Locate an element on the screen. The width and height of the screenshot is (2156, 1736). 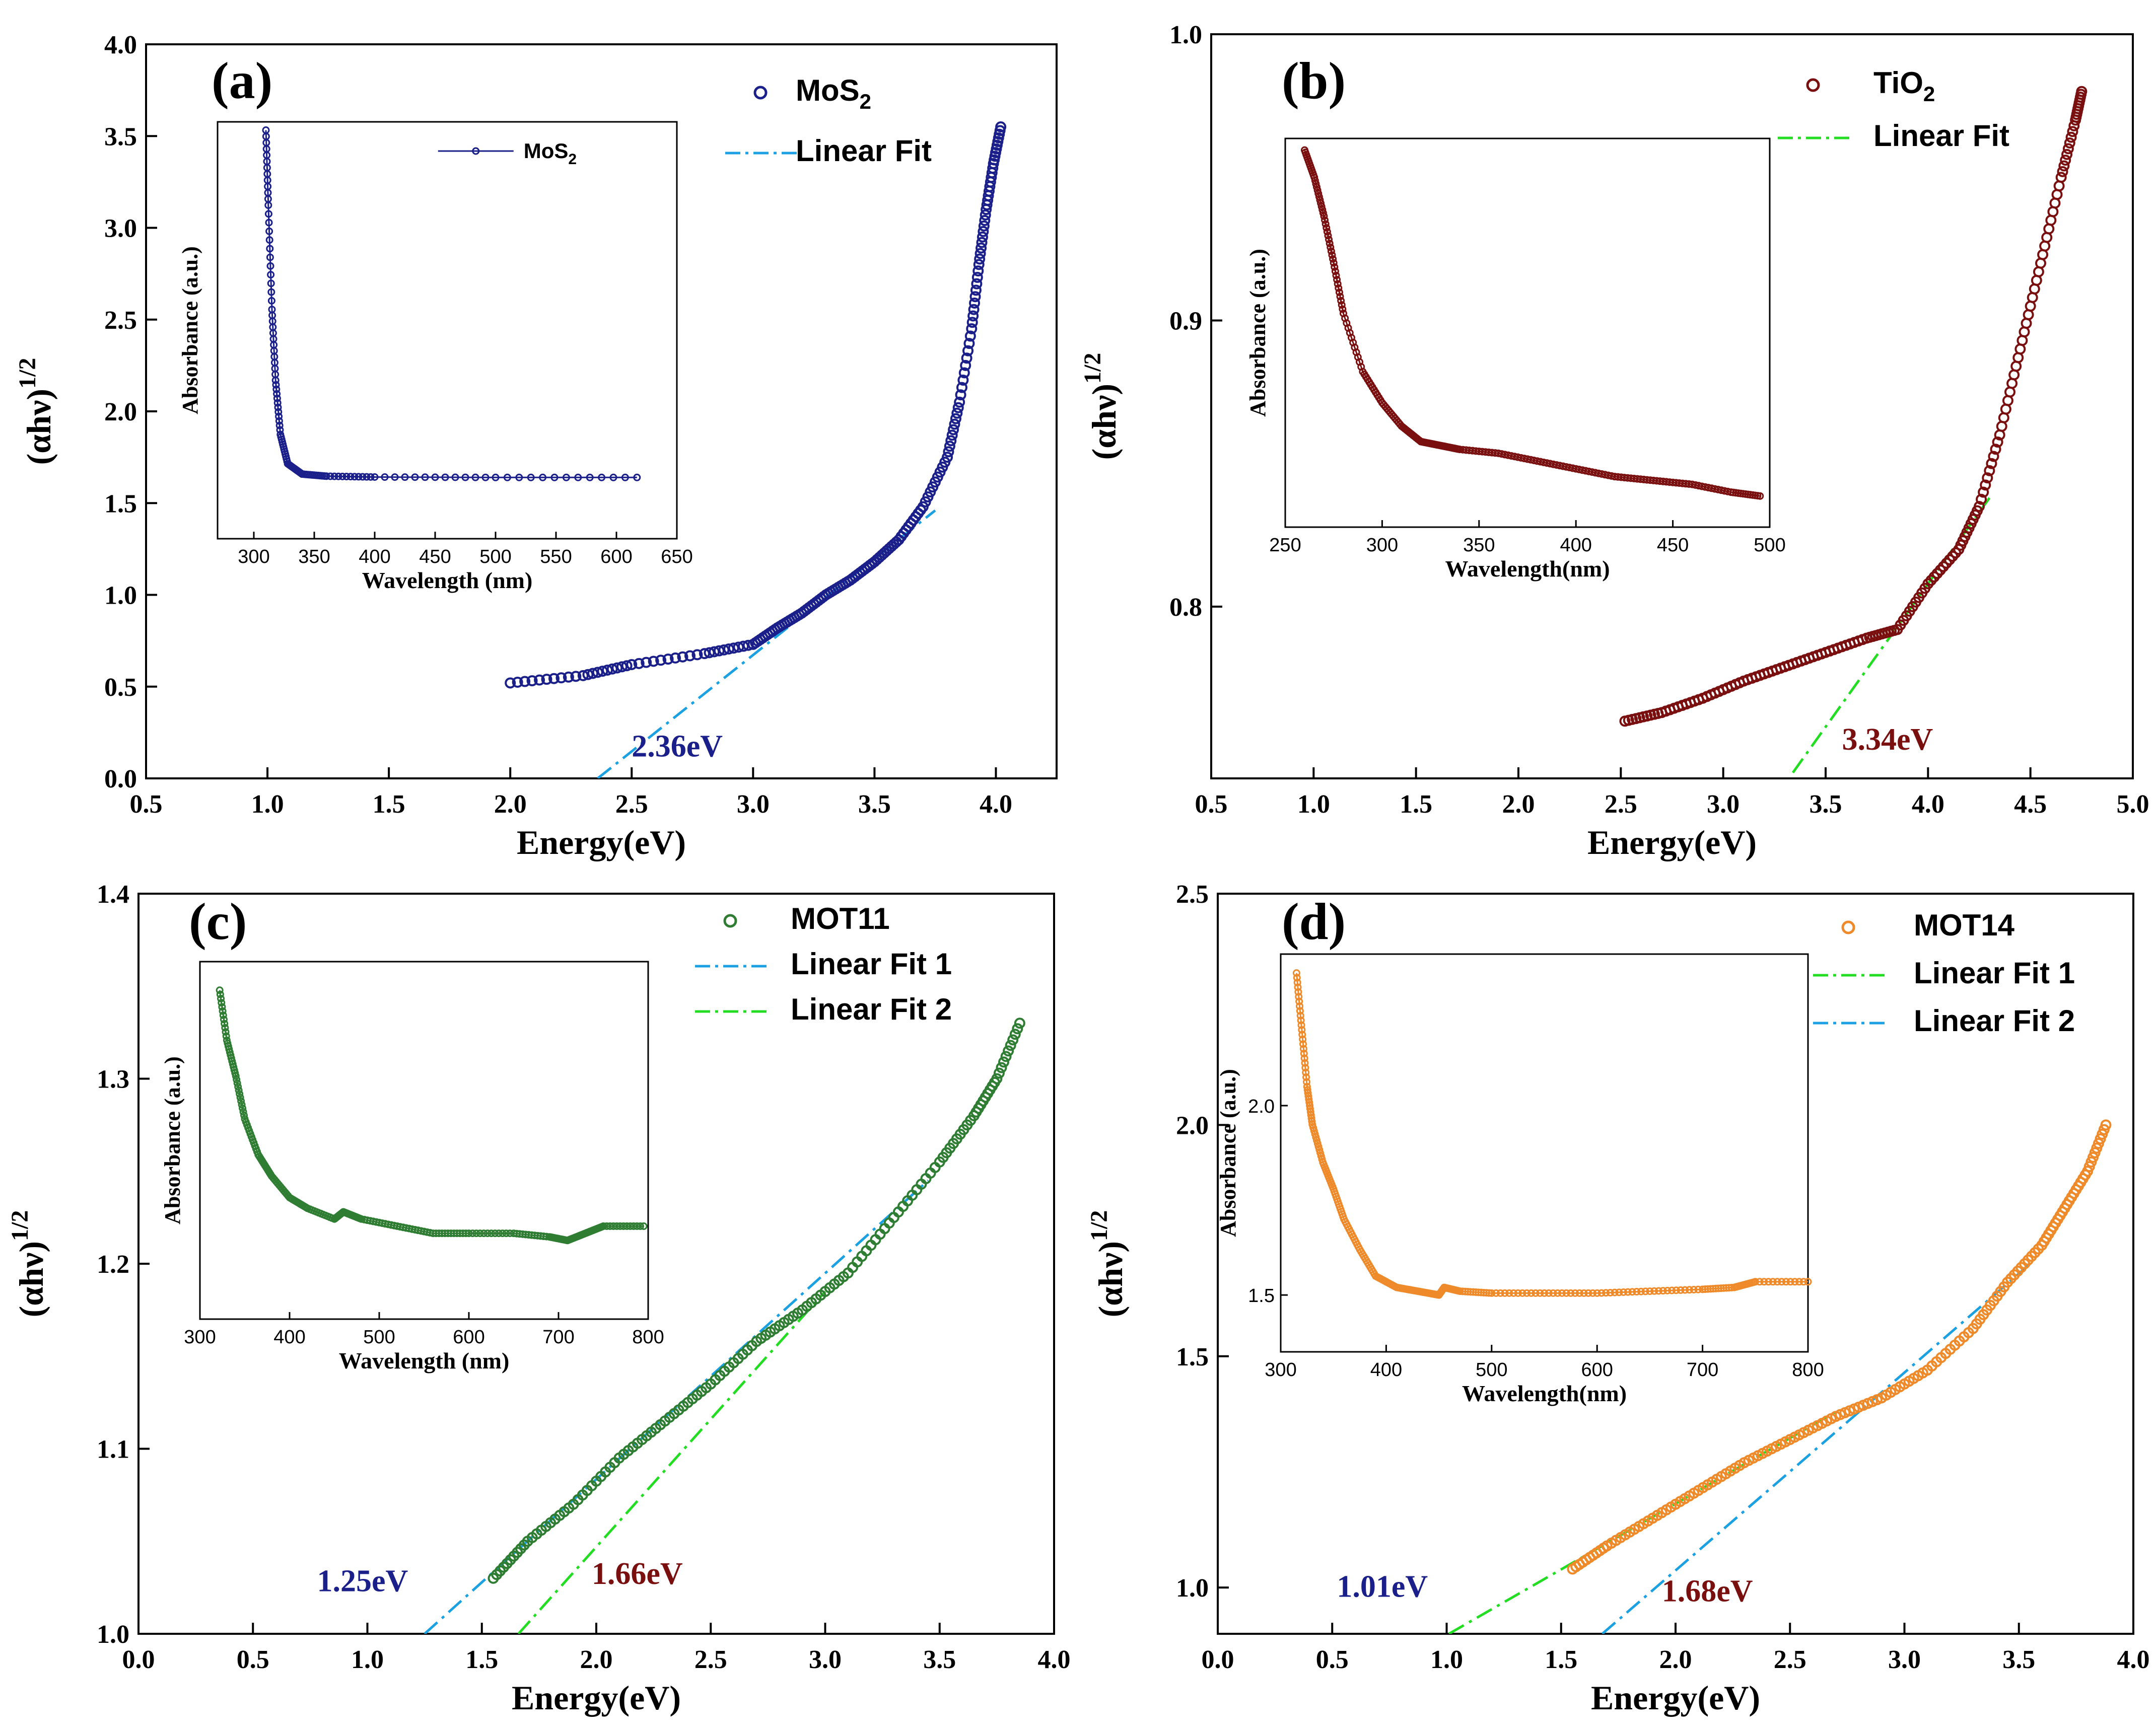
inset-y-axis-label: Absorbance (a.u.) is located at coordinates (172, 1140).